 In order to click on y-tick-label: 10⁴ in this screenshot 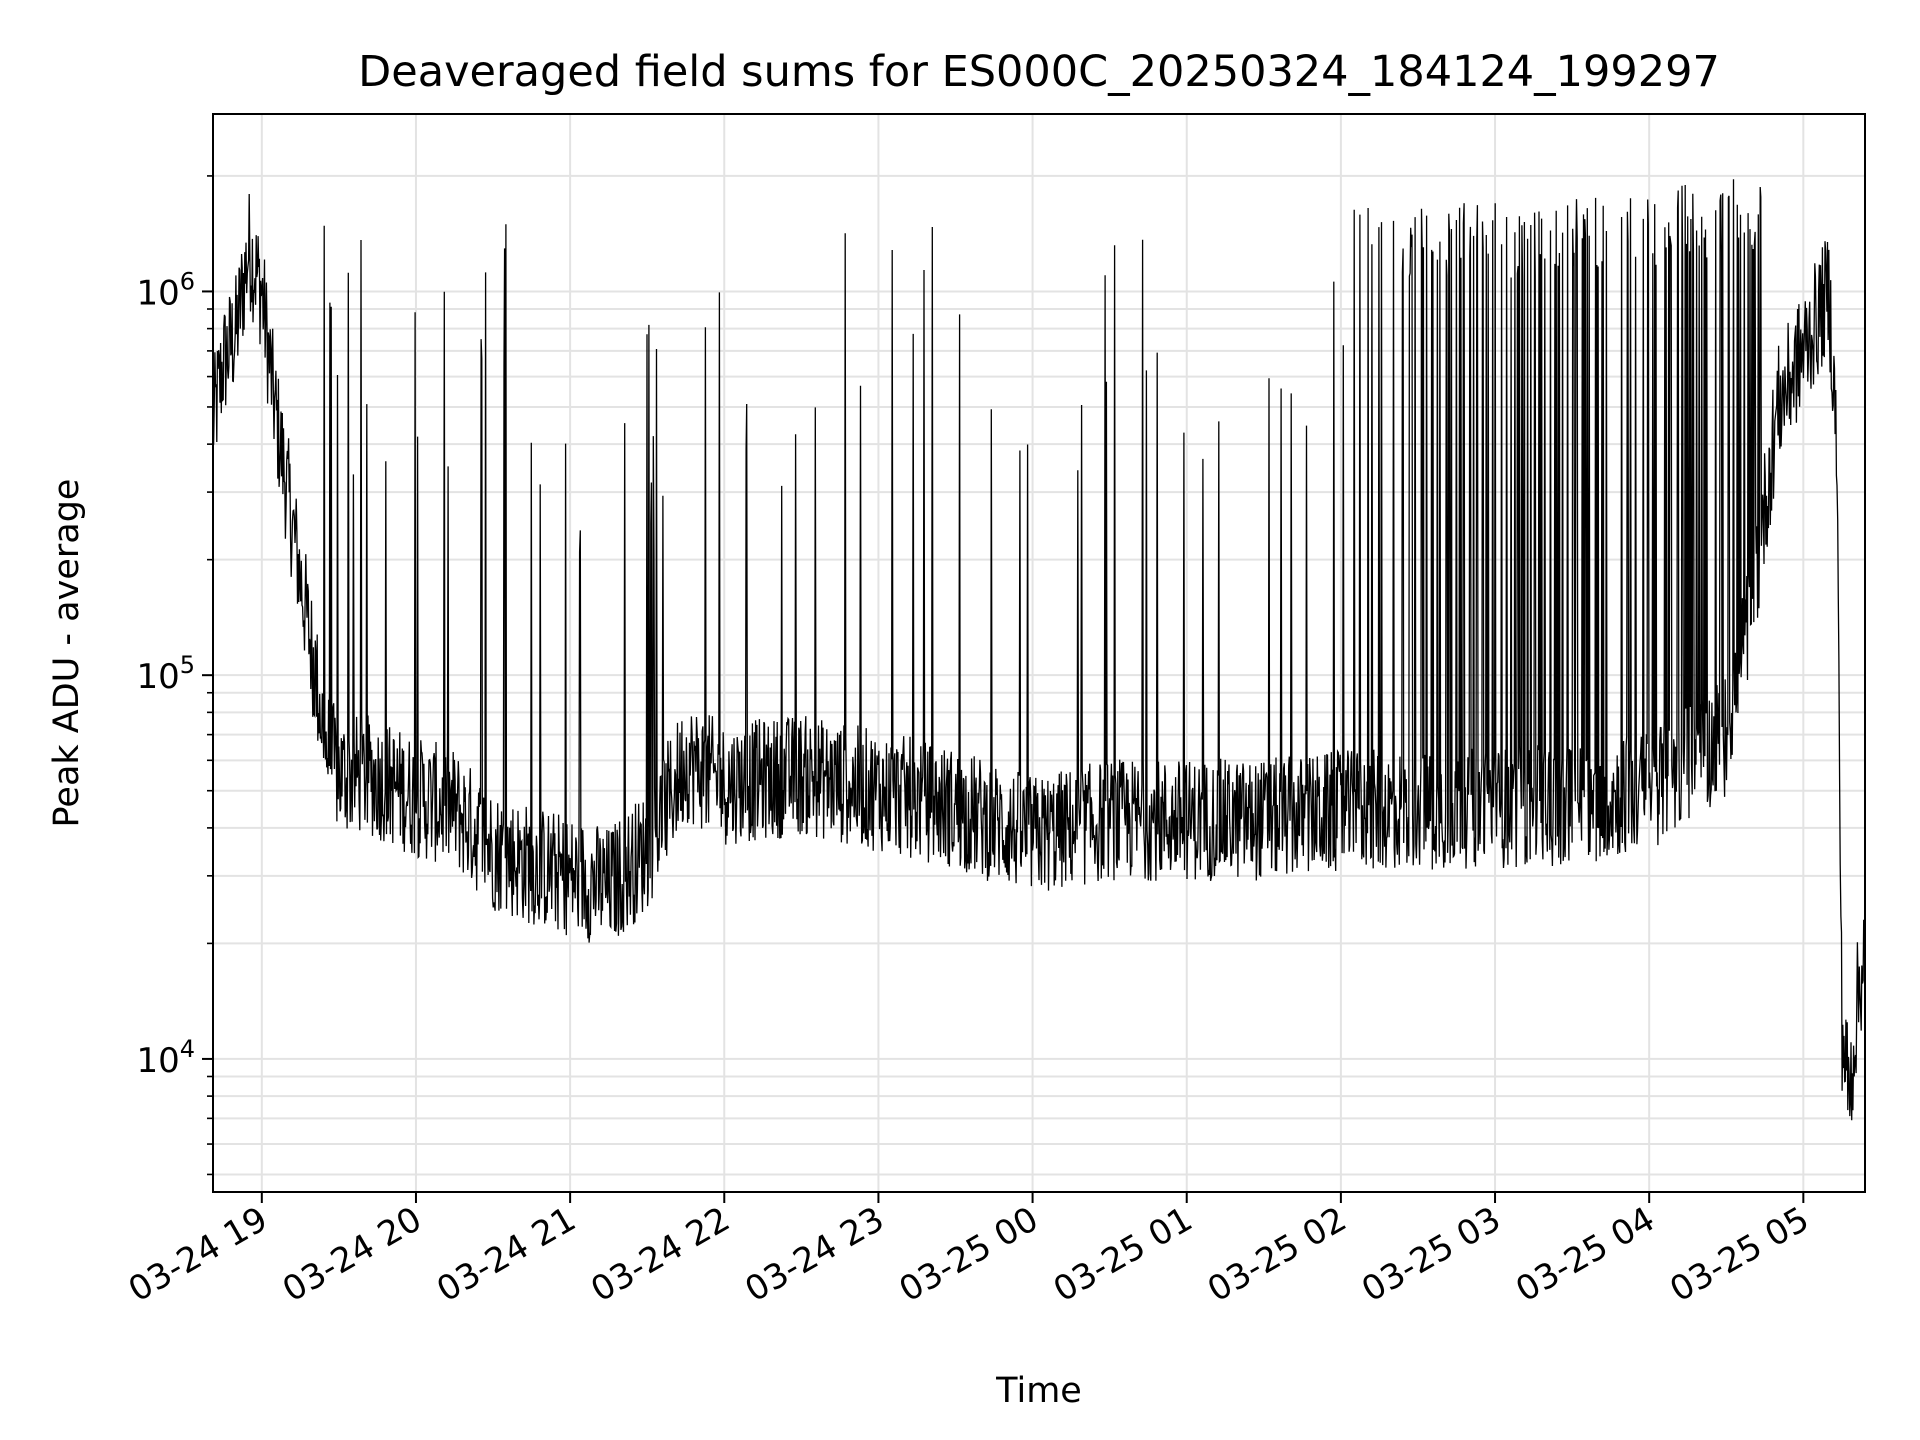, I will do `click(165, 1058)`.